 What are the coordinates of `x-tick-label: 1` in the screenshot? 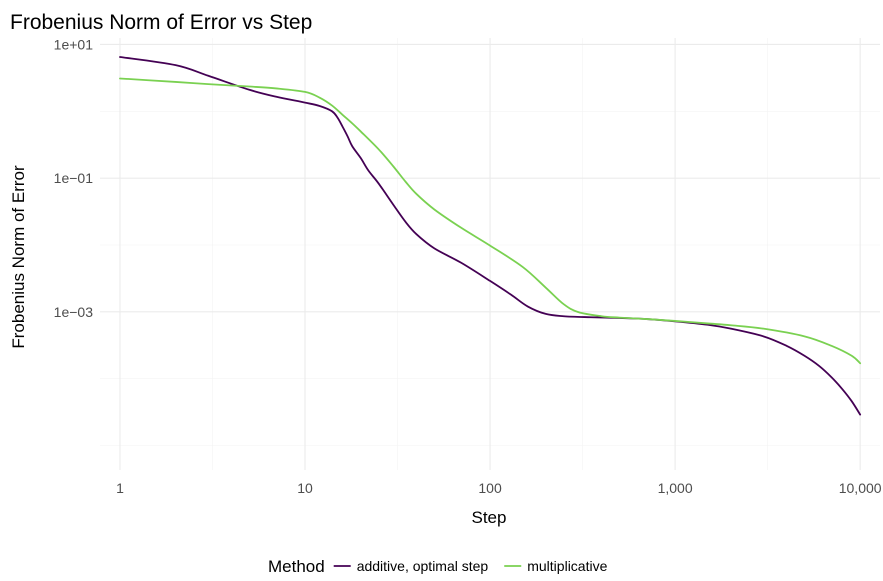 It's located at (120, 488).